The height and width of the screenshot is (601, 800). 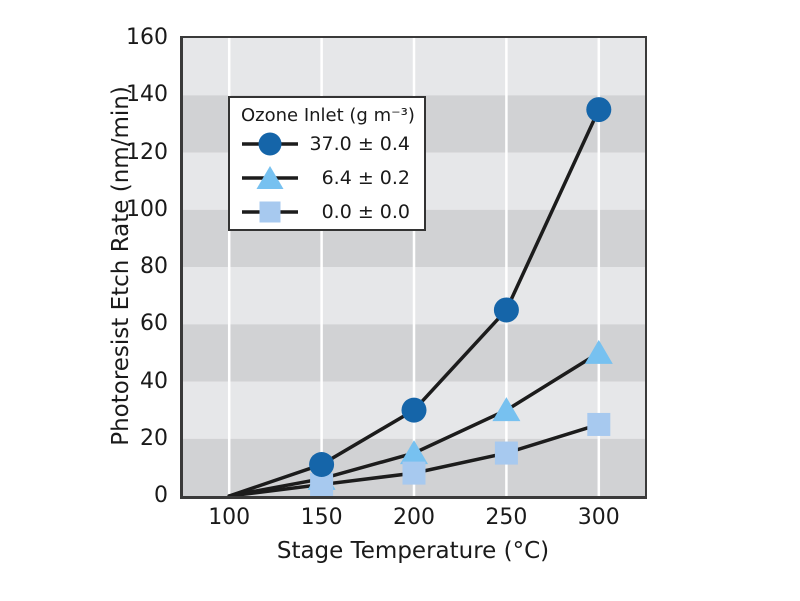 What do you see at coordinates (321, 517) in the screenshot?
I see `x-tick-label: 150` at bounding box center [321, 517].